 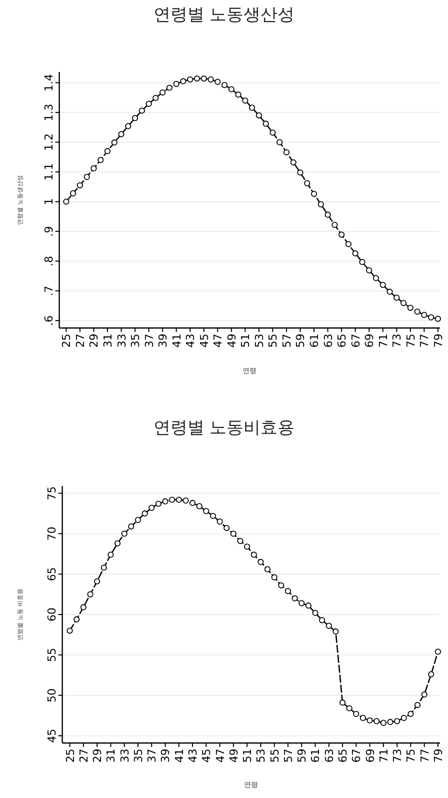 I want to click on chart-title: 연령별 노동생산성, so click(x=224, y=15).